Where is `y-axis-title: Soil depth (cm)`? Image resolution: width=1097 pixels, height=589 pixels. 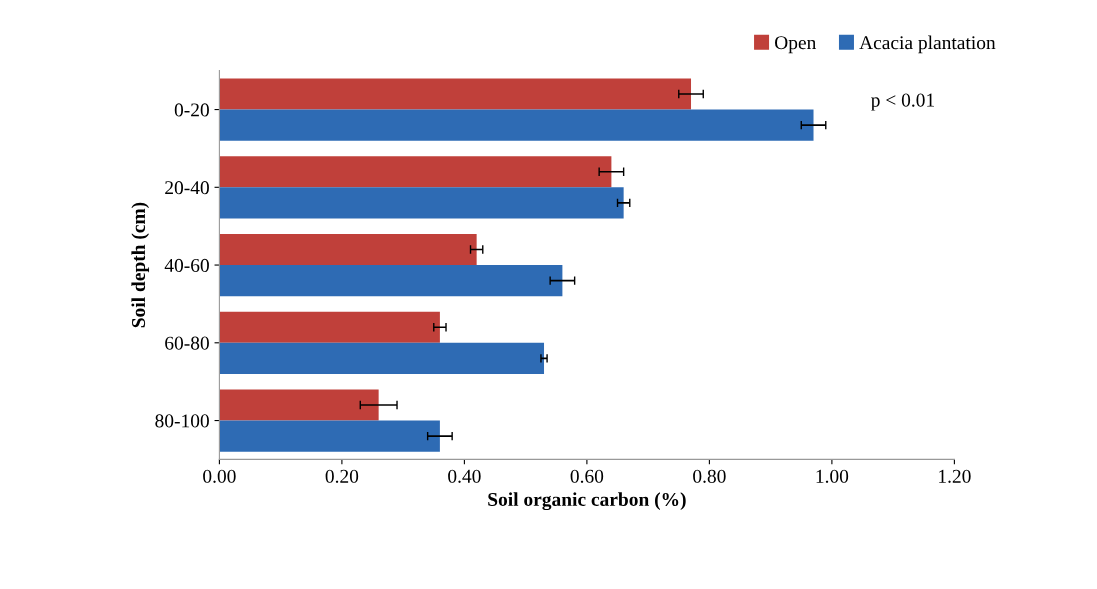
y-axis-title: Soil depth (cm) is located at coordinates (140, 265).